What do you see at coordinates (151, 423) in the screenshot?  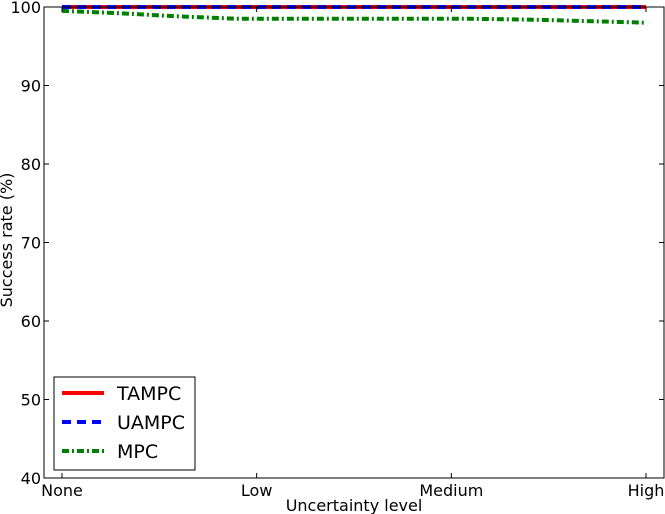 I see `legend-label: UAMPC` at bounding box center [151, 423].